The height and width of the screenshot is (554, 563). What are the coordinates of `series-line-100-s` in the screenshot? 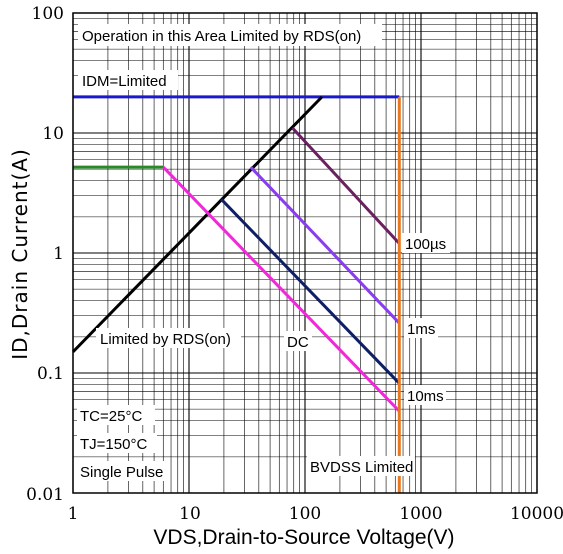 It's located at (346, 186).